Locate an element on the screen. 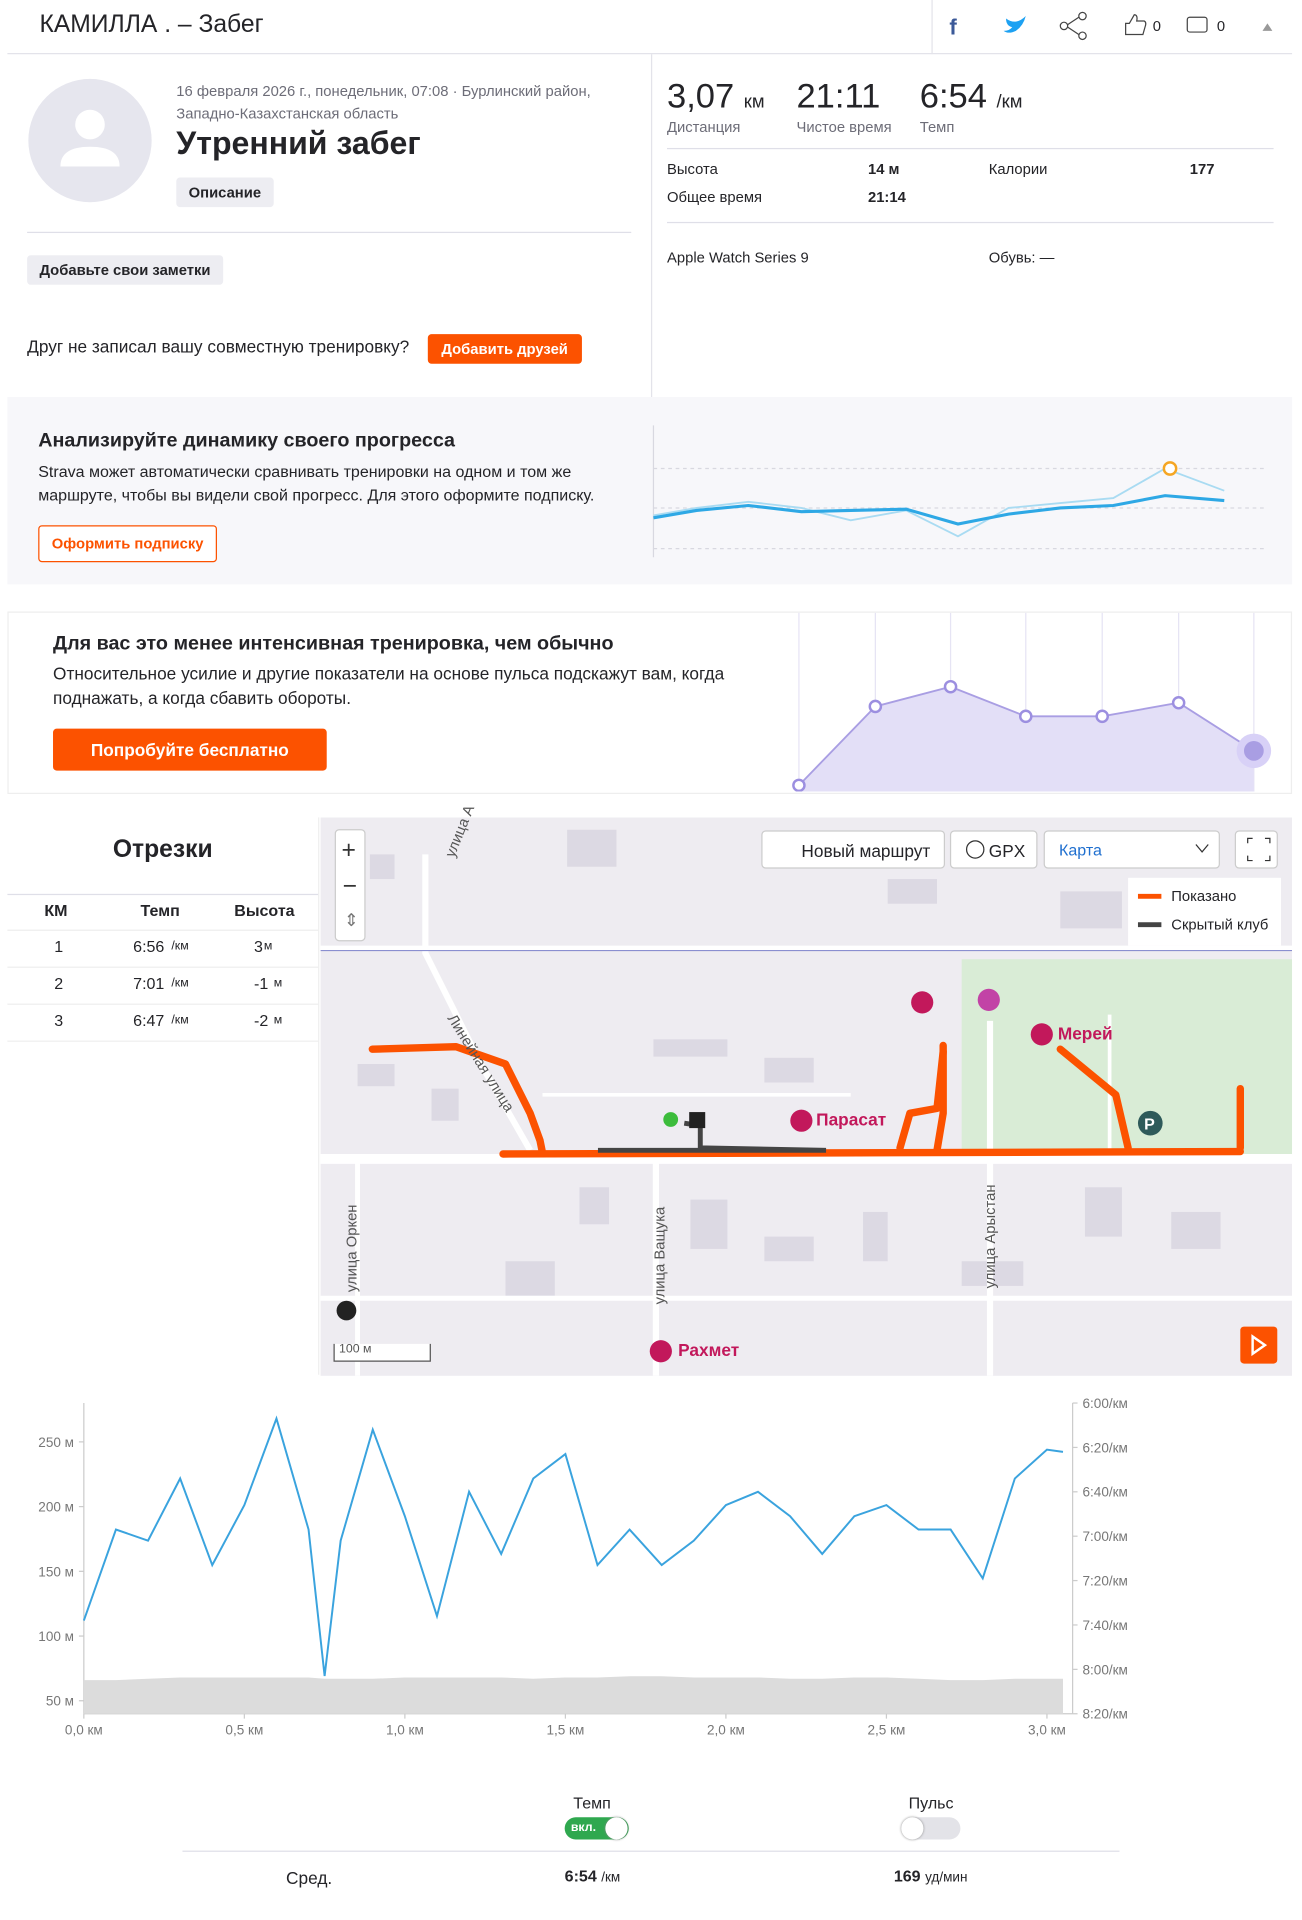 Image resolution: width=1302 pixels, height=1920 pixels. y-tick-label: 100 м is located at coordinates (56, 1636).